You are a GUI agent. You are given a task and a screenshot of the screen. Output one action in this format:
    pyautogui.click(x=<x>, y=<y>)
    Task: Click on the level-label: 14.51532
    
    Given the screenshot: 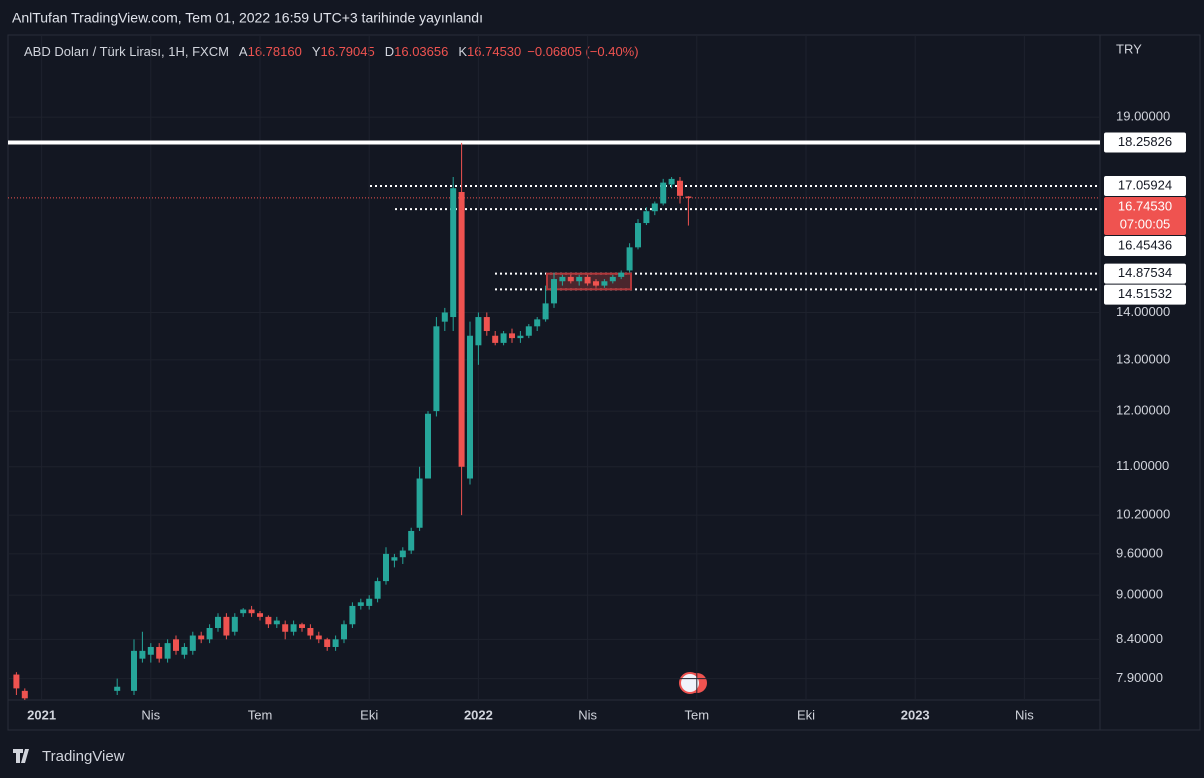 What is the action you would take?
    pyautogui.click(x=1145, y=293)
    